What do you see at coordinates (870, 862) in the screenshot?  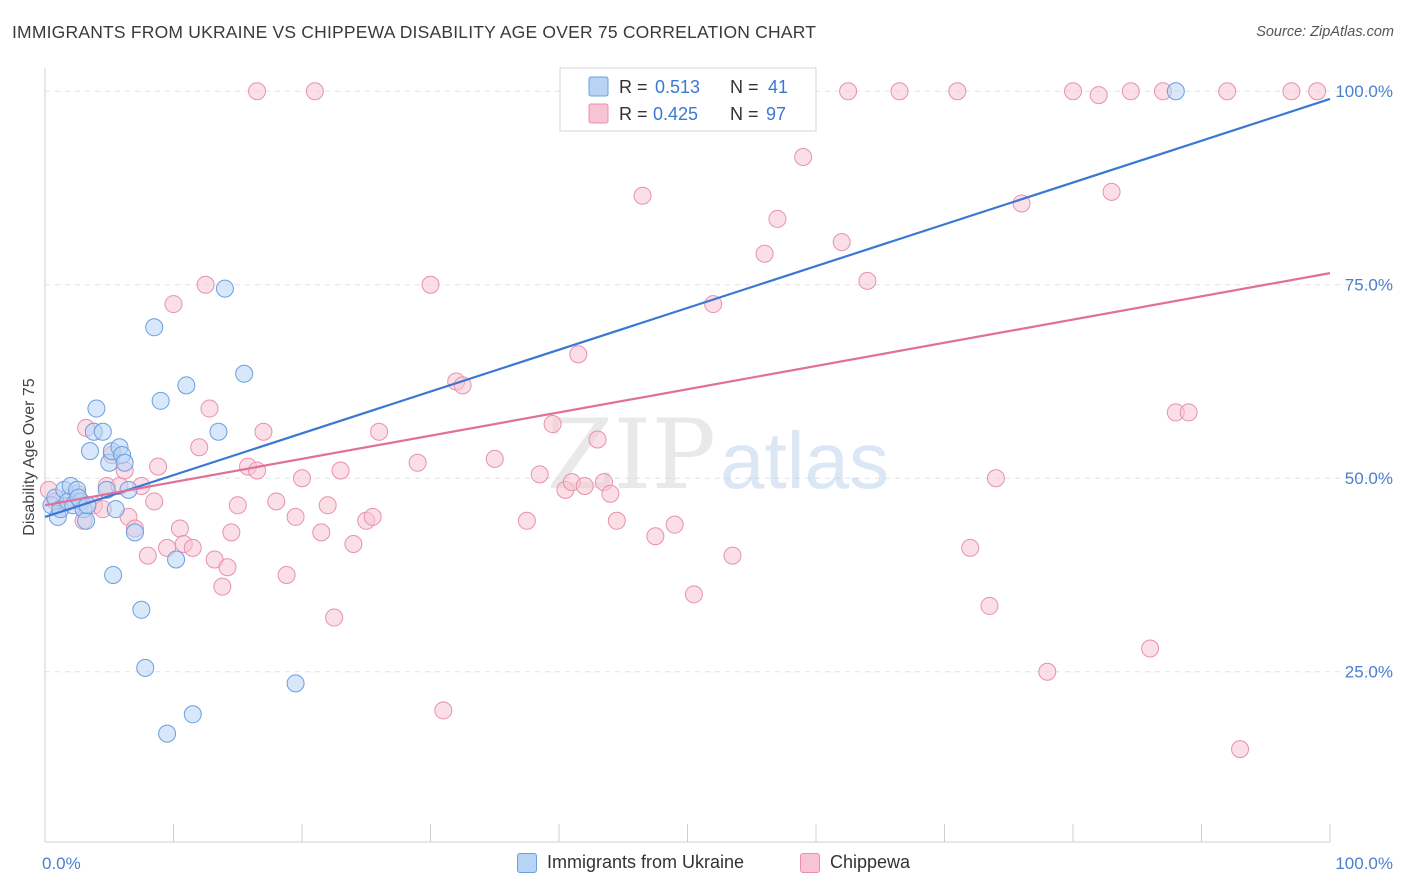 I see `legend-label-chippewa: Chippewa` at bounding box center [870, 862].